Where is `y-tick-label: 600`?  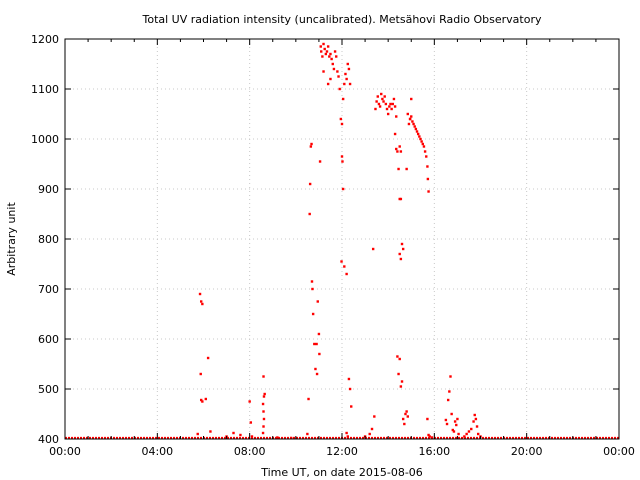
y-tick-label: 600 is located at coordinates (48, 339).